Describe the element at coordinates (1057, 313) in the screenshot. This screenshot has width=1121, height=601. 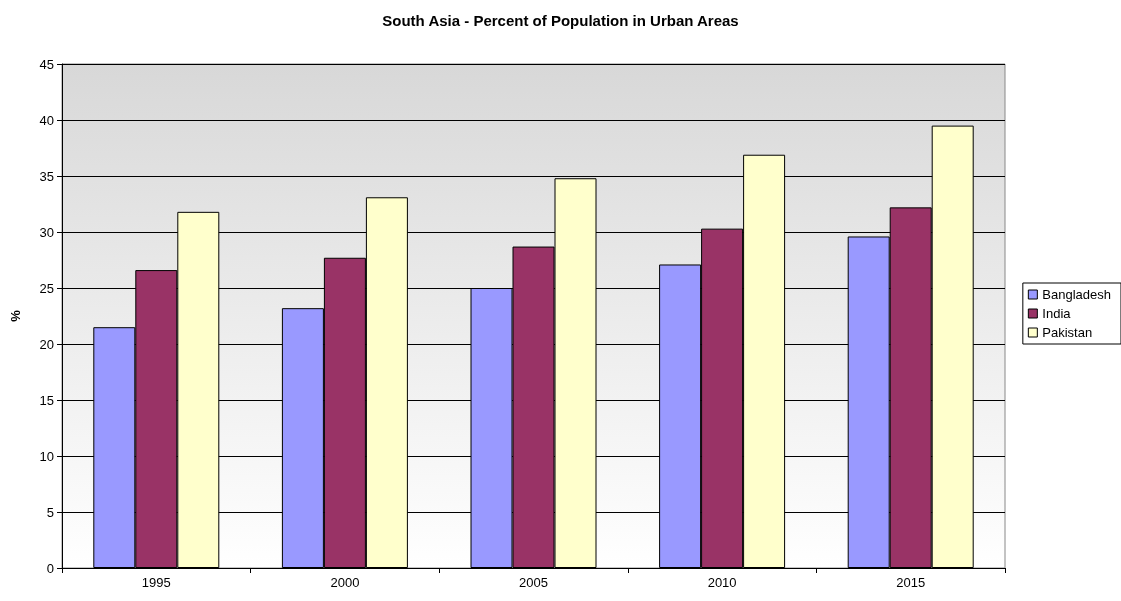
I see `legend-label: India` at that location.